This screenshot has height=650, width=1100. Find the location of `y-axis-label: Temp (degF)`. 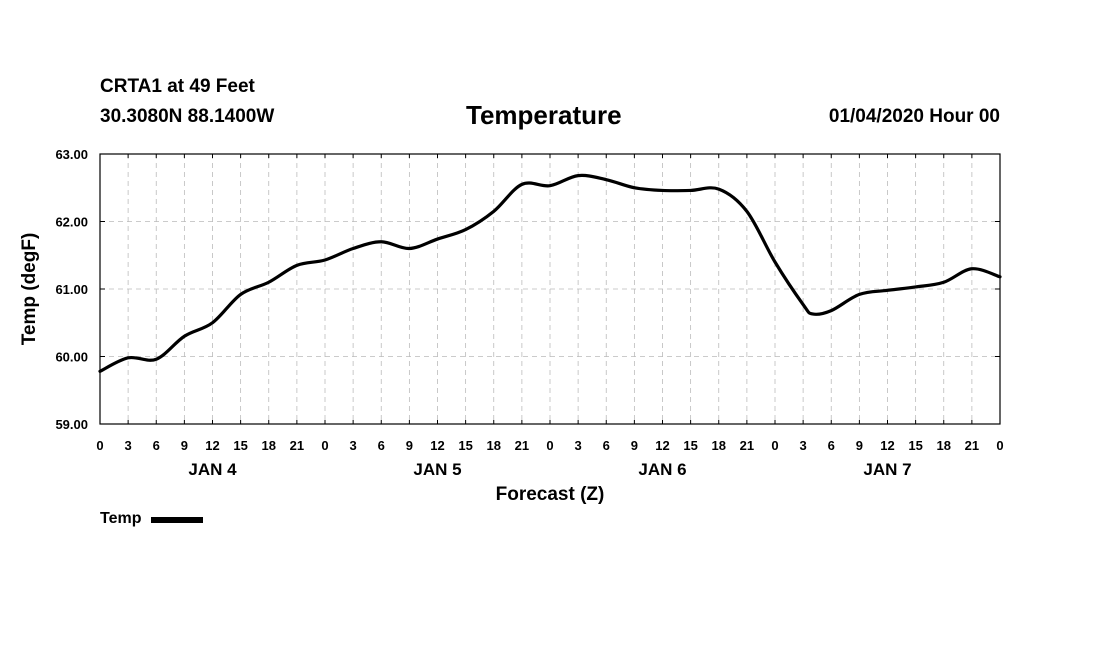

y-axis-label: Temp (degF) is located at coordinates (29, 289).